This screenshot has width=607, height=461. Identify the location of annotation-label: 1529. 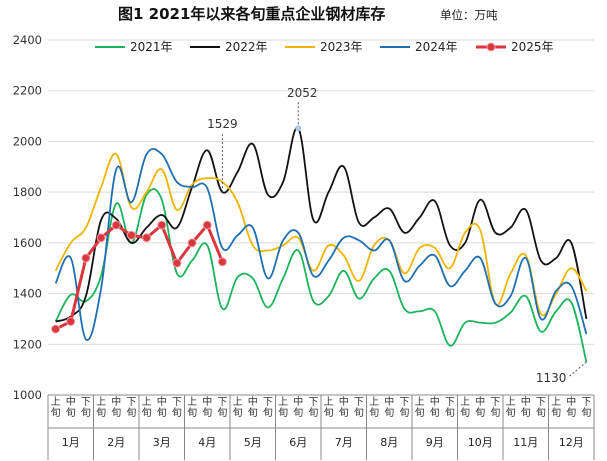
(222, 124).